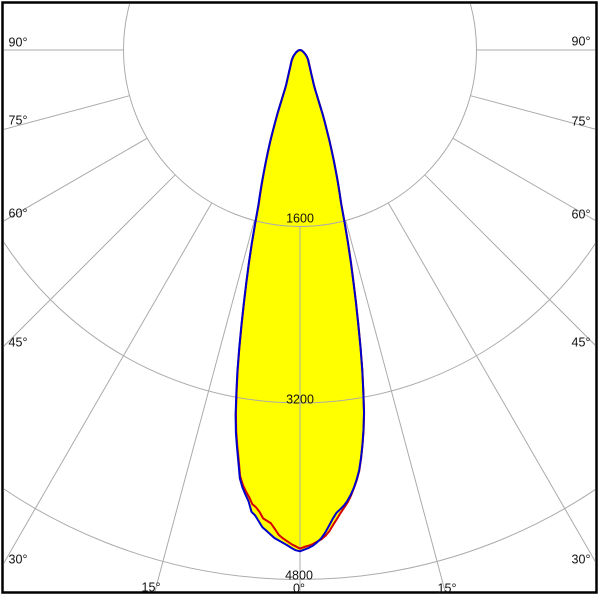 The image size is (600, 600). I want to click on angle-label-0deg: 0°, so click(299, 589).